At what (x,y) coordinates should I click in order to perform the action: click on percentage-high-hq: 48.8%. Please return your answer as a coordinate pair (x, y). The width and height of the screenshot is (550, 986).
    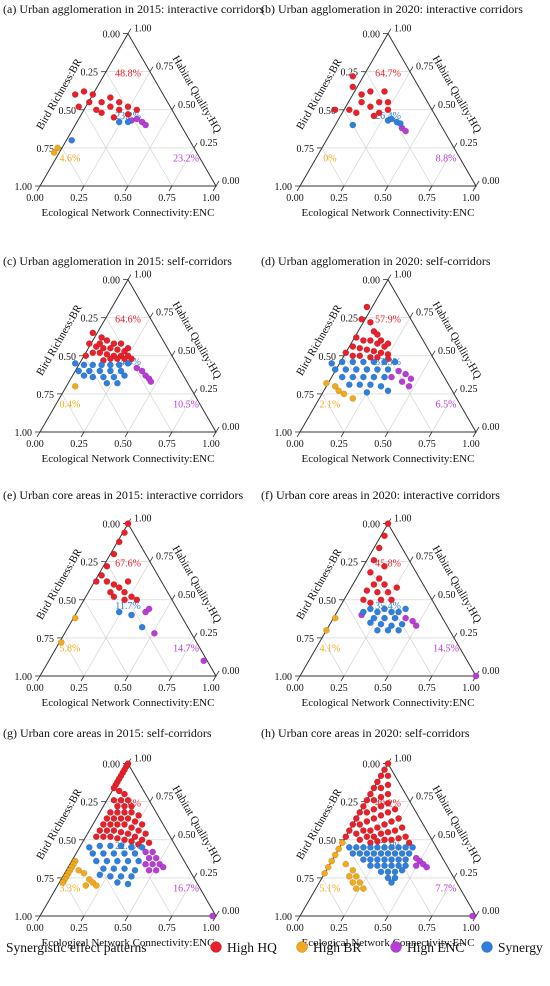
    Looking at the image, I should click on (128, 73).